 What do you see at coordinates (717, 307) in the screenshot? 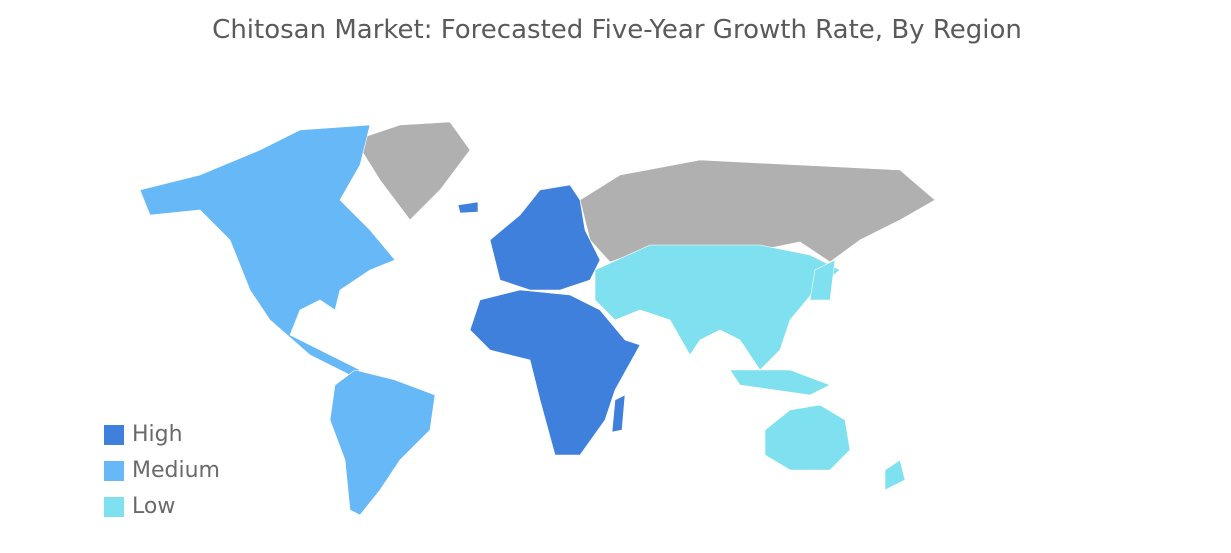
I see `asia` at bounding box center [717, 307].